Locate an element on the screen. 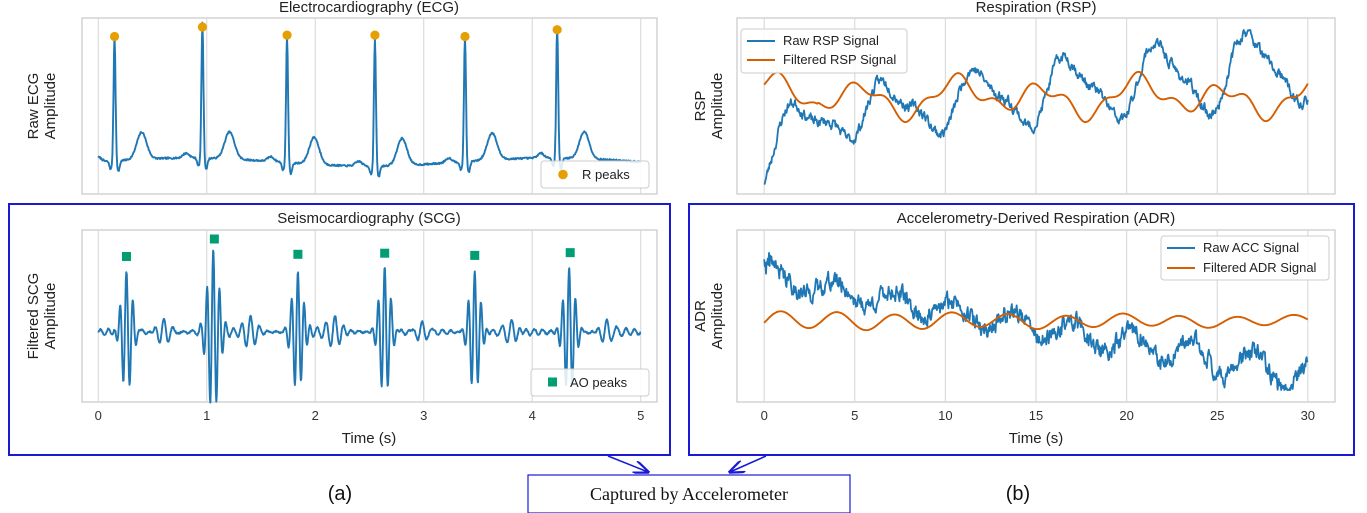  scg-xtick-label: 1 is located at coordinates (206, 415).